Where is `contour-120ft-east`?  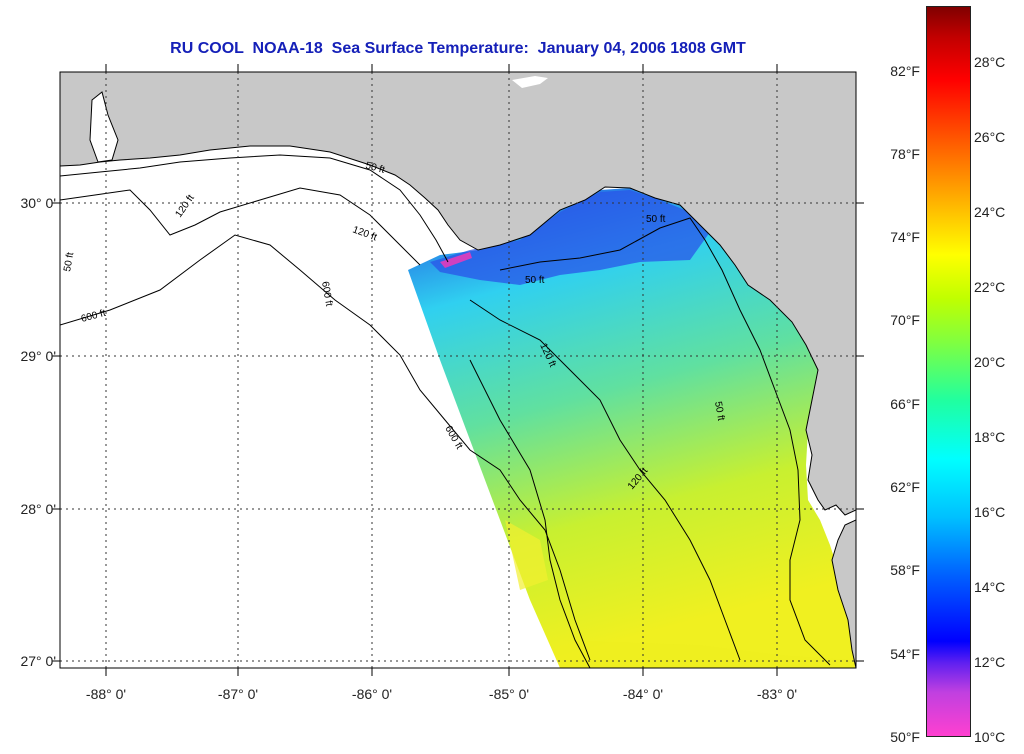 contour-120ft-east is located at coordinates (605, 480).